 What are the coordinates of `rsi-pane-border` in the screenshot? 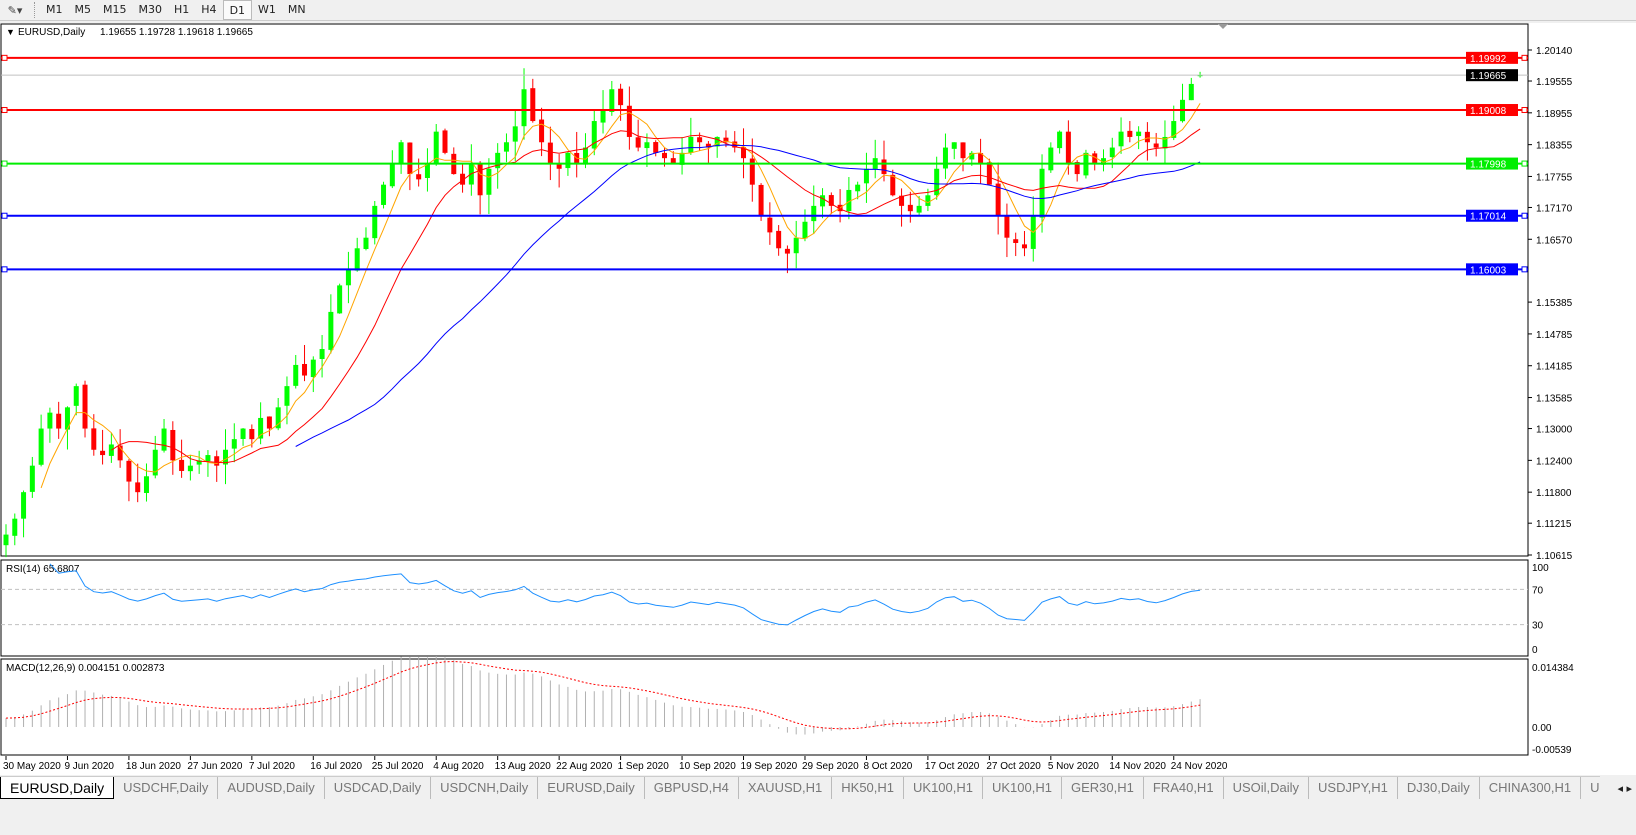 It's located at (764, 608).